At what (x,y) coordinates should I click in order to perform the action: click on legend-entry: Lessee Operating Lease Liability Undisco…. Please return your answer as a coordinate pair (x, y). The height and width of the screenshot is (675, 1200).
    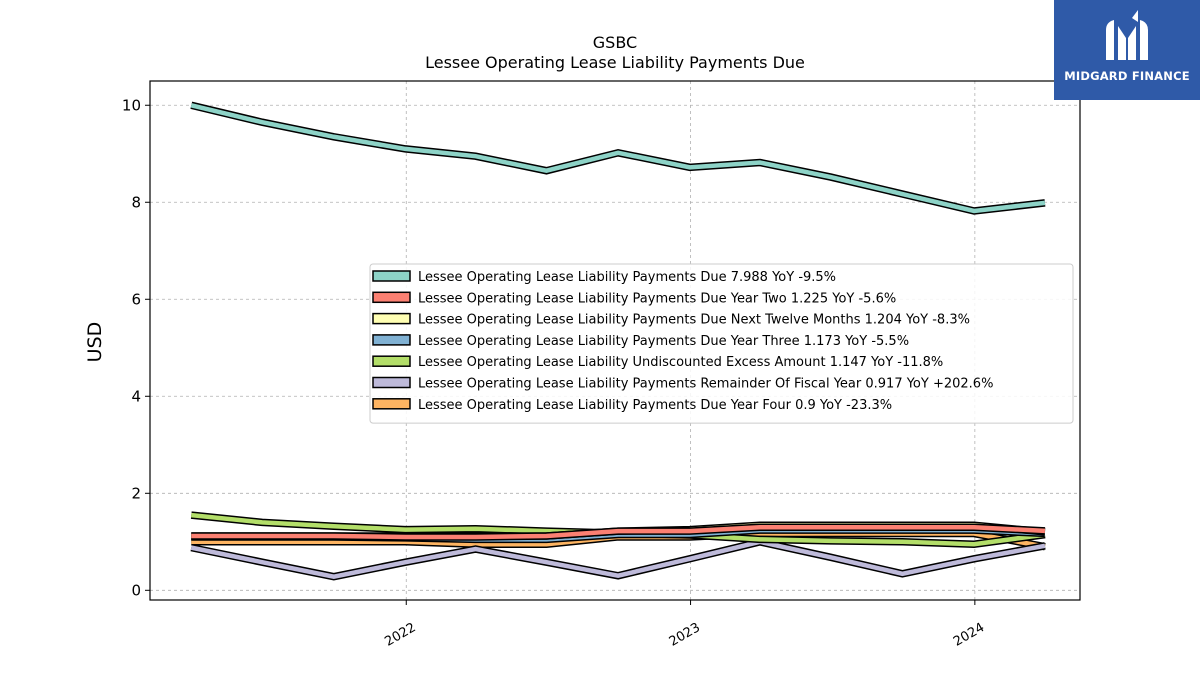
    Looking at the image, I should click on (680, 362).